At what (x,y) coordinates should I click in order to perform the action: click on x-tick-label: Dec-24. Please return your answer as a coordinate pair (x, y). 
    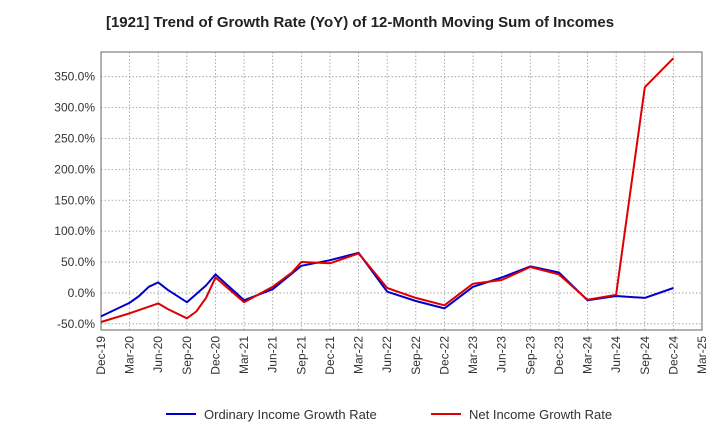
    Looking at the image, I should click on (673, 355).